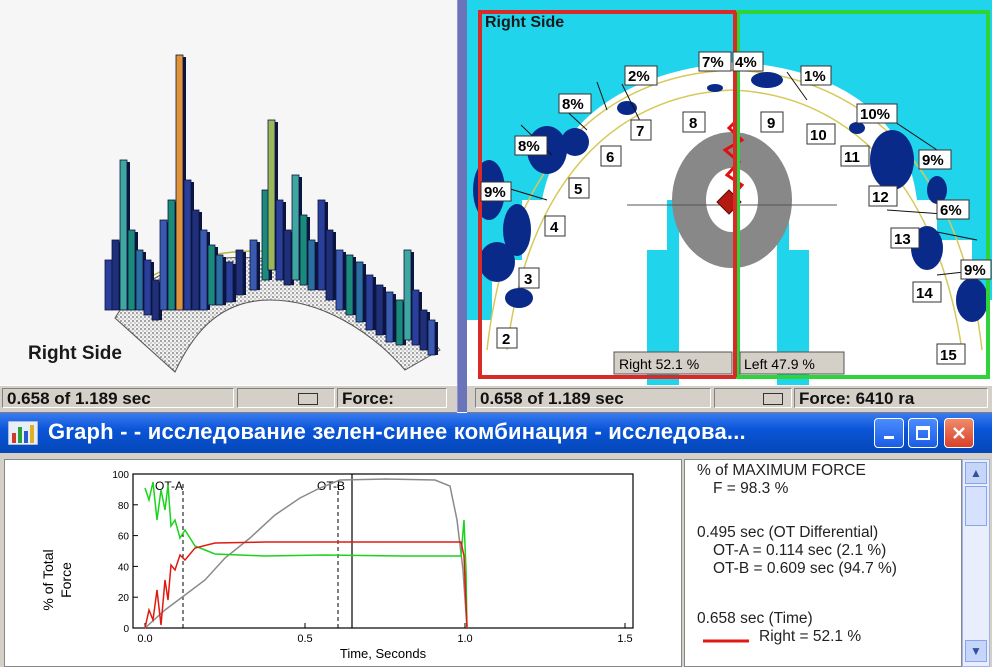 The width and height of the screenshot is (992, 671). Describe the element at coordinates (959, 433) in the screenshot. I see `close-button` at that location.